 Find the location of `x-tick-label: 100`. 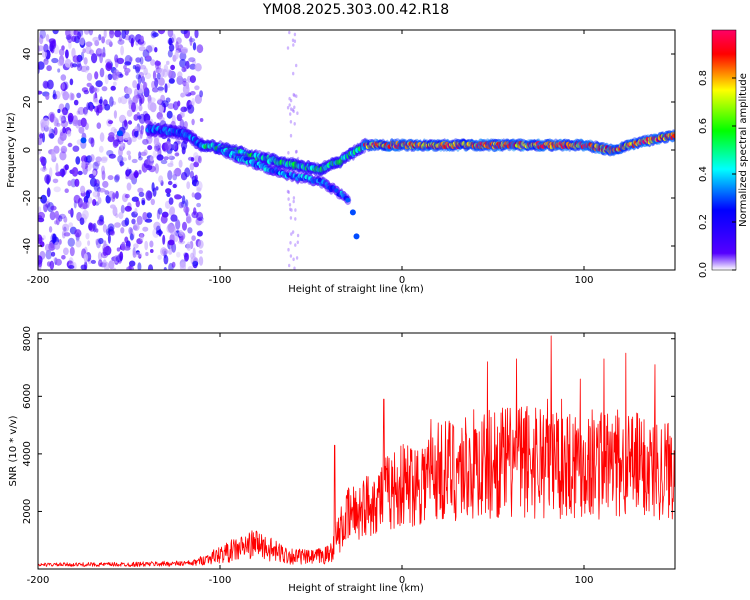

x-tick-label: 100 is located at coordinates (583, 280).